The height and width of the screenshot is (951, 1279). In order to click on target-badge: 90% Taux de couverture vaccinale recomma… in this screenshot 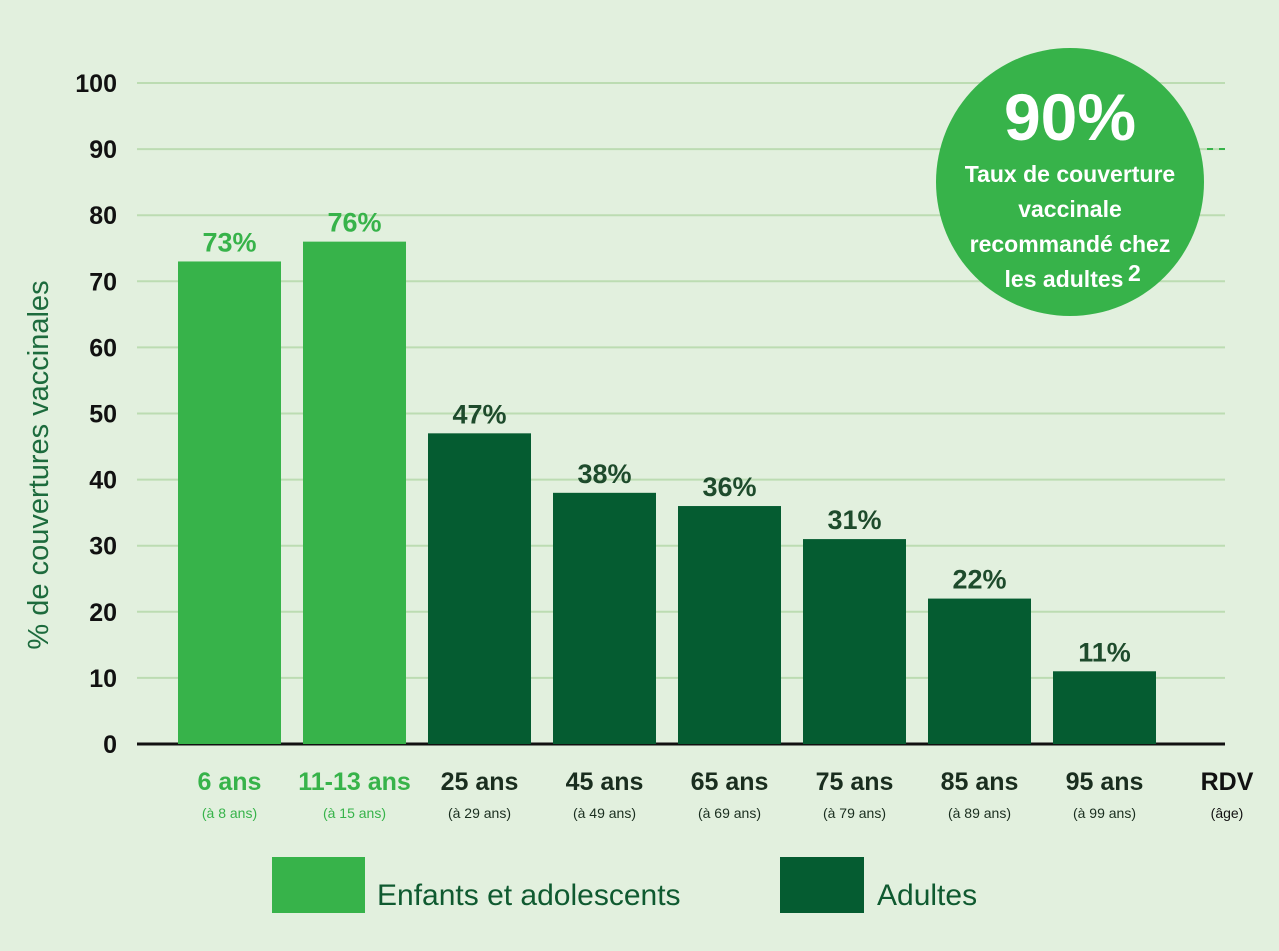, I will do `click(1080, 182)`.